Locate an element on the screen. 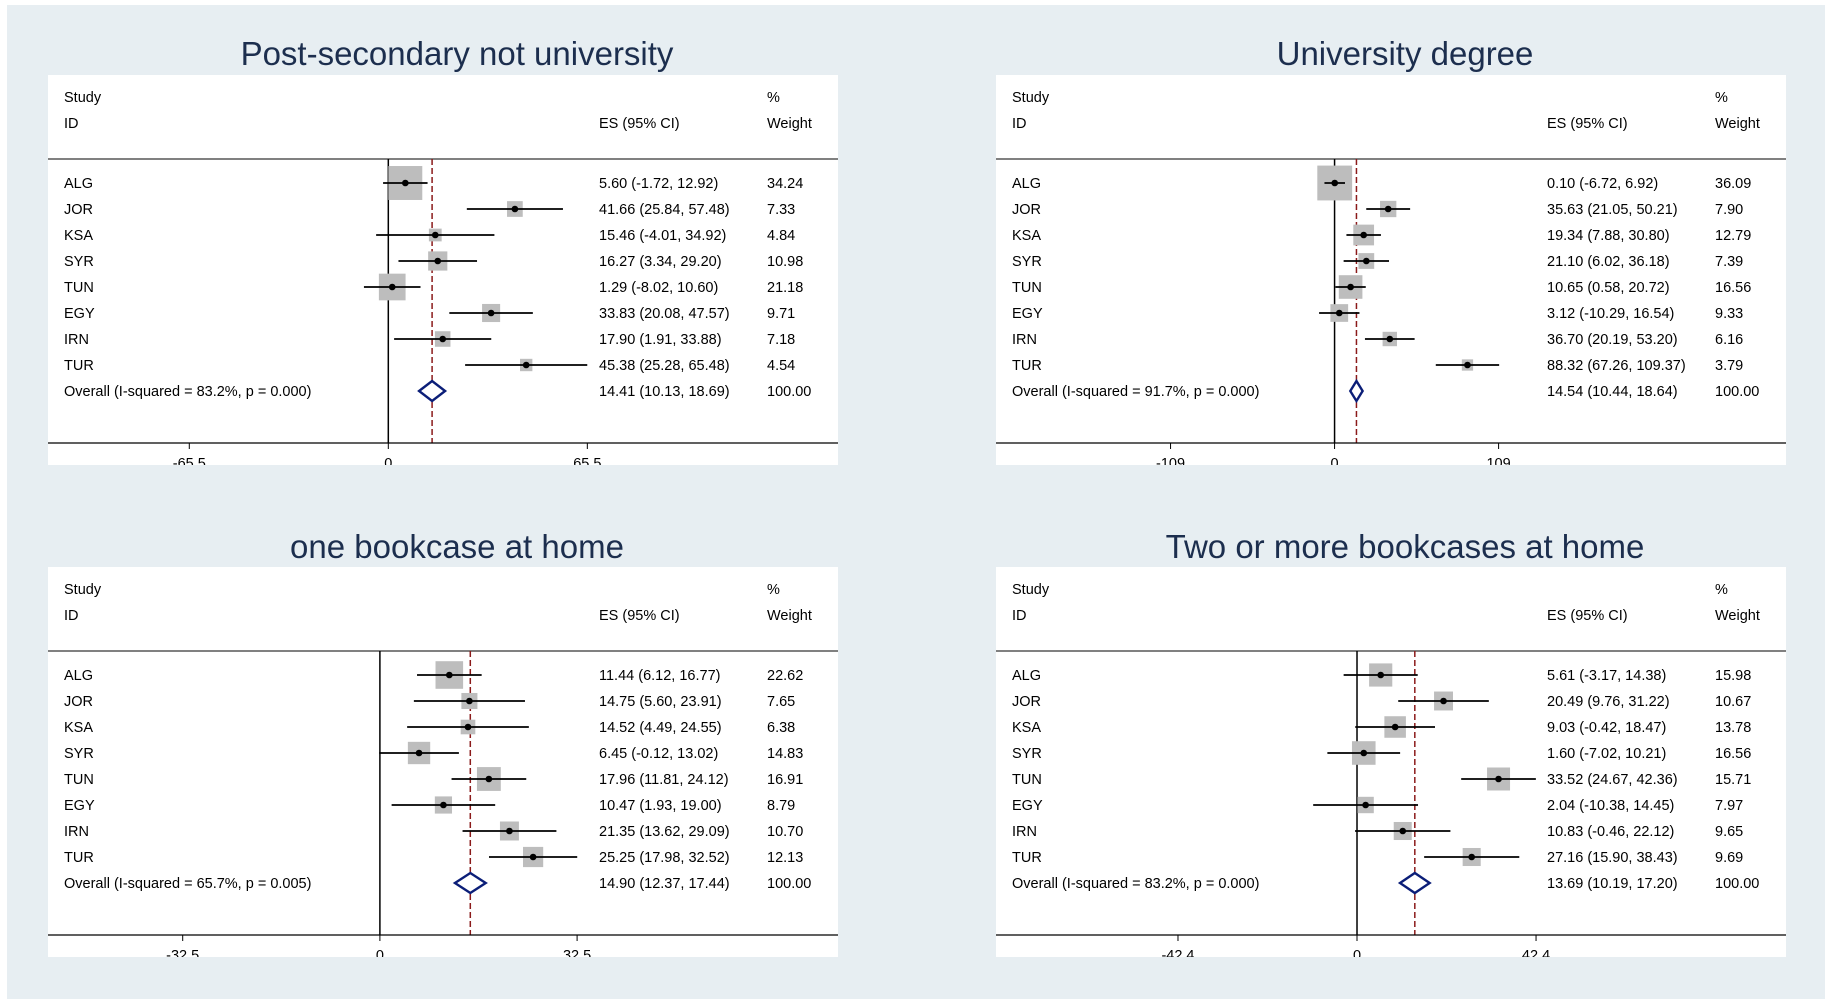 Image resolution: width=1825 pixels, height=999 pixels. es-ci-label-syr: 6.45 (-0.12, 13.02) is located at coordinates (658, 754).